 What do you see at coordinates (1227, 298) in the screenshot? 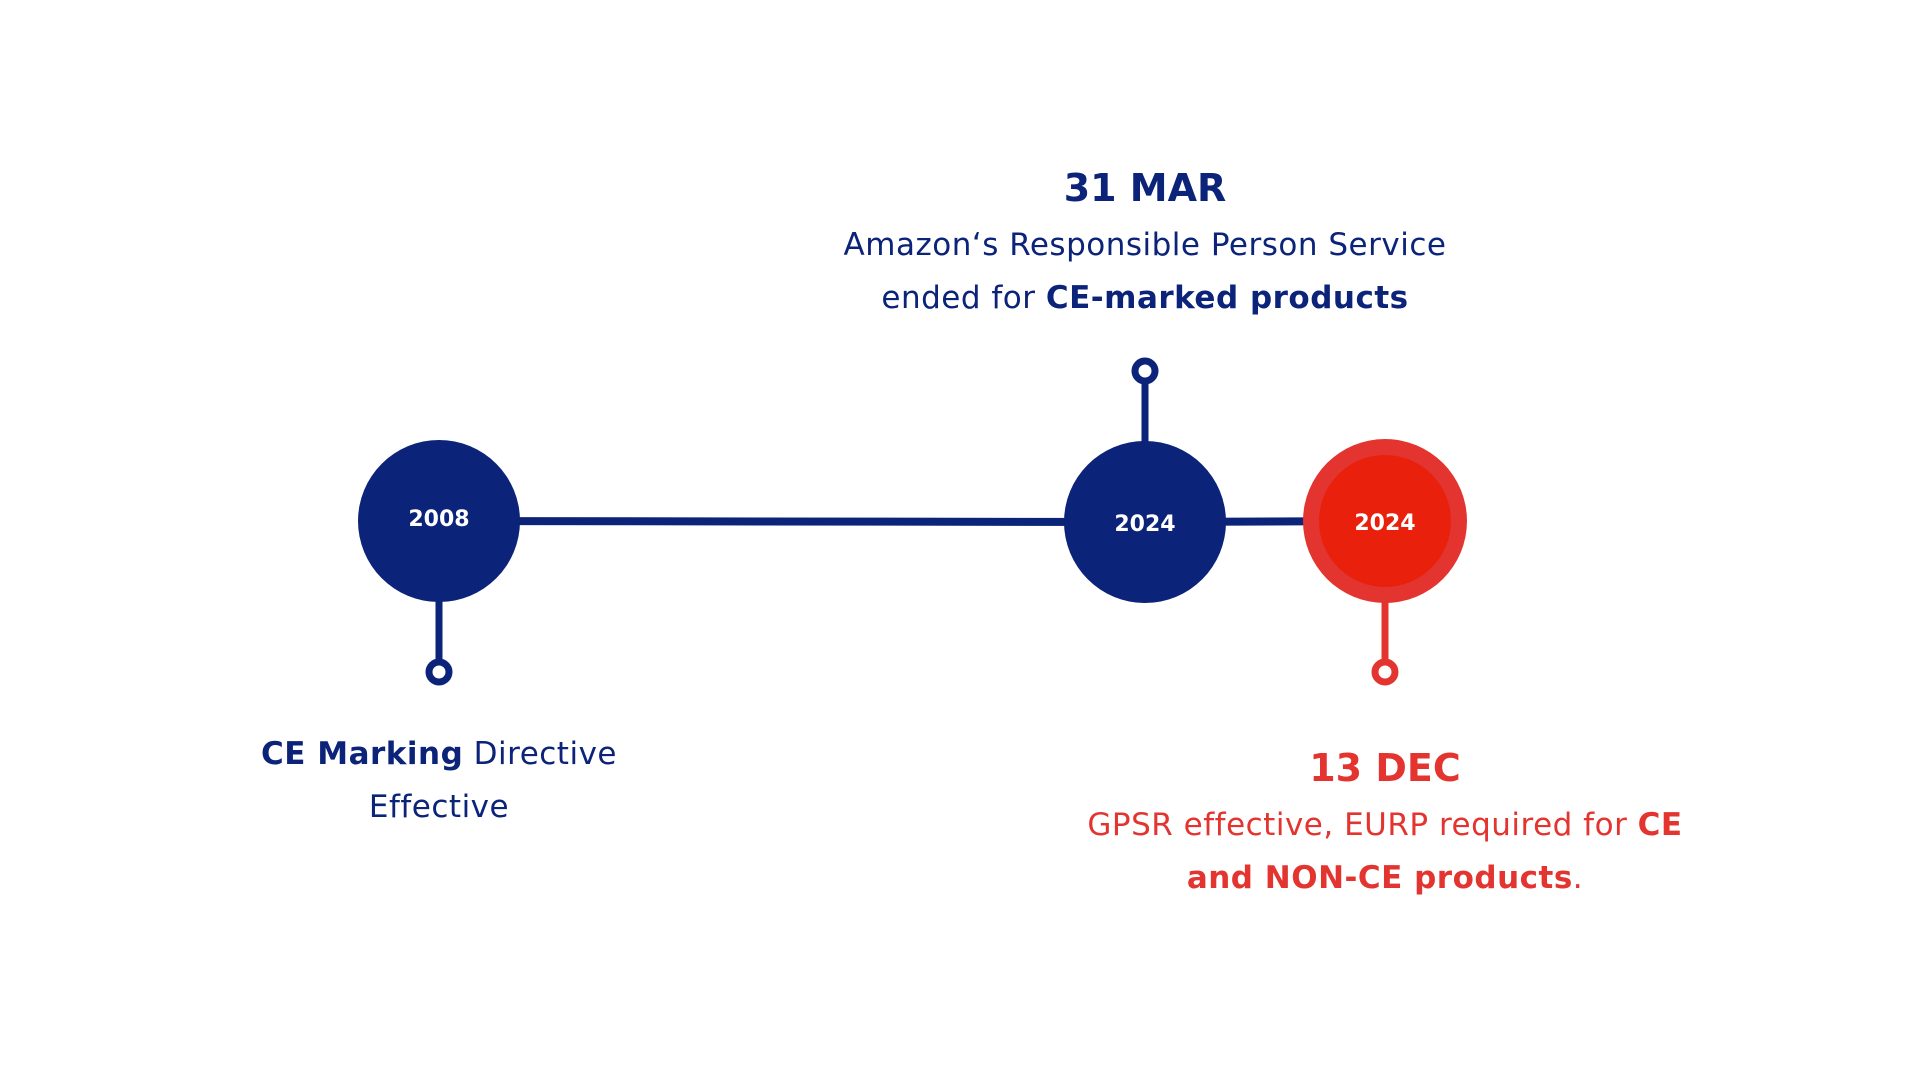
I see `description-text: CE-marked products` at bounding box center [1227, 298].